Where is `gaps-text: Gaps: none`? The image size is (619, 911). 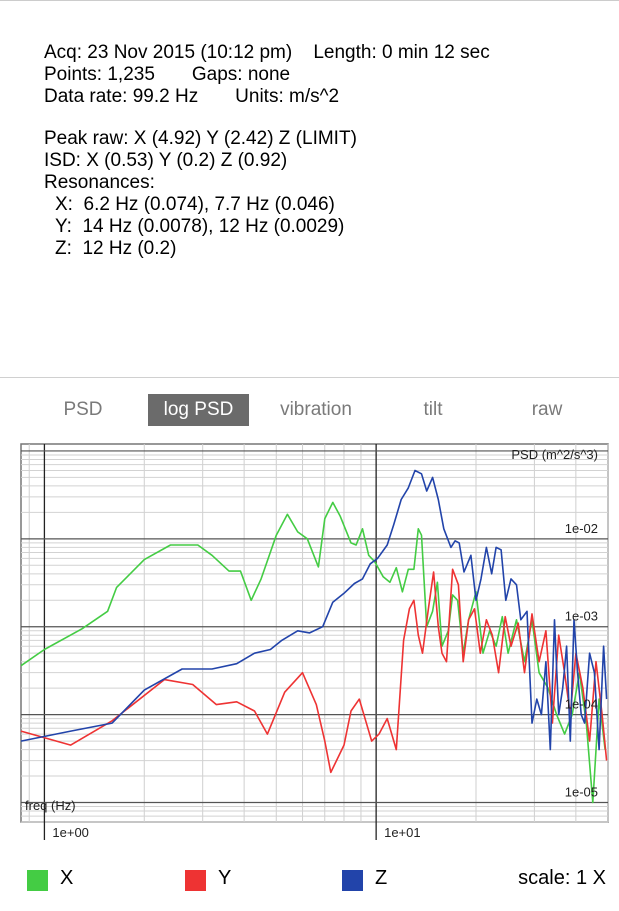
gaps-text: Gaps: none is located at coordinates (241, 74).